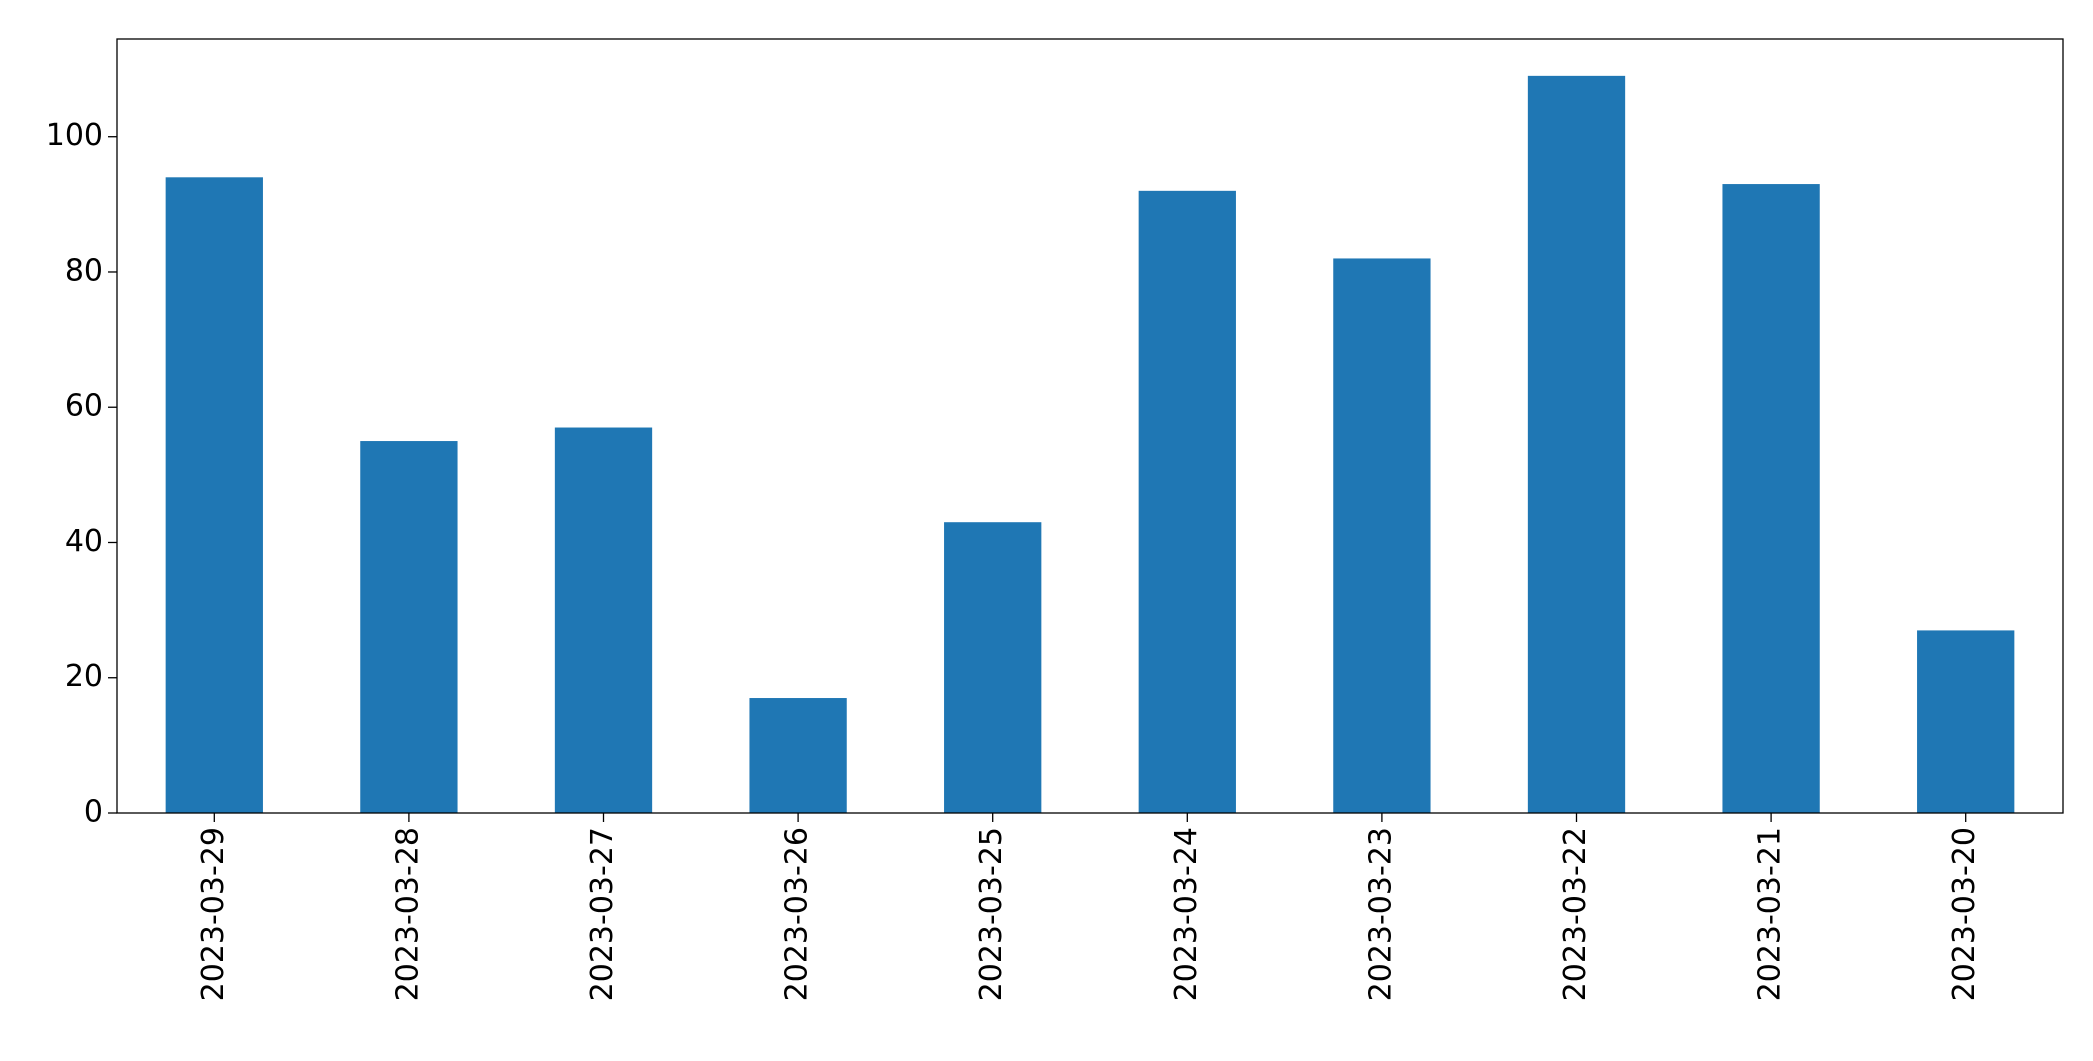 The width and height of the screenshot is (2093, 1061). What do you see at coordinates (407, 914) in the screenshot?
I see `x-tick-label: 2023-03-28` at bounding box center [407, 914].